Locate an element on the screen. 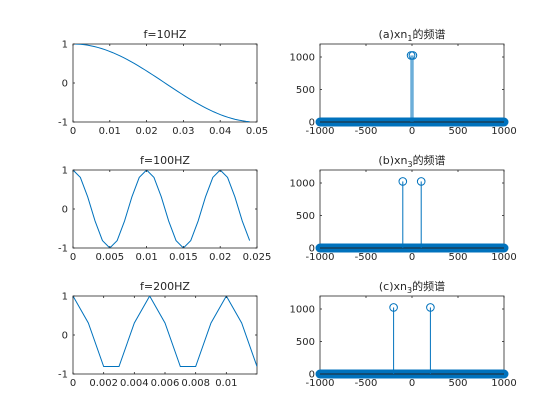 The height and width of the screenshot is (420, 560). axes-s1: -1000 -500 0 500 1000 0 500 1000 (a)xn1的频谱 is located at coordinates (403, 82).